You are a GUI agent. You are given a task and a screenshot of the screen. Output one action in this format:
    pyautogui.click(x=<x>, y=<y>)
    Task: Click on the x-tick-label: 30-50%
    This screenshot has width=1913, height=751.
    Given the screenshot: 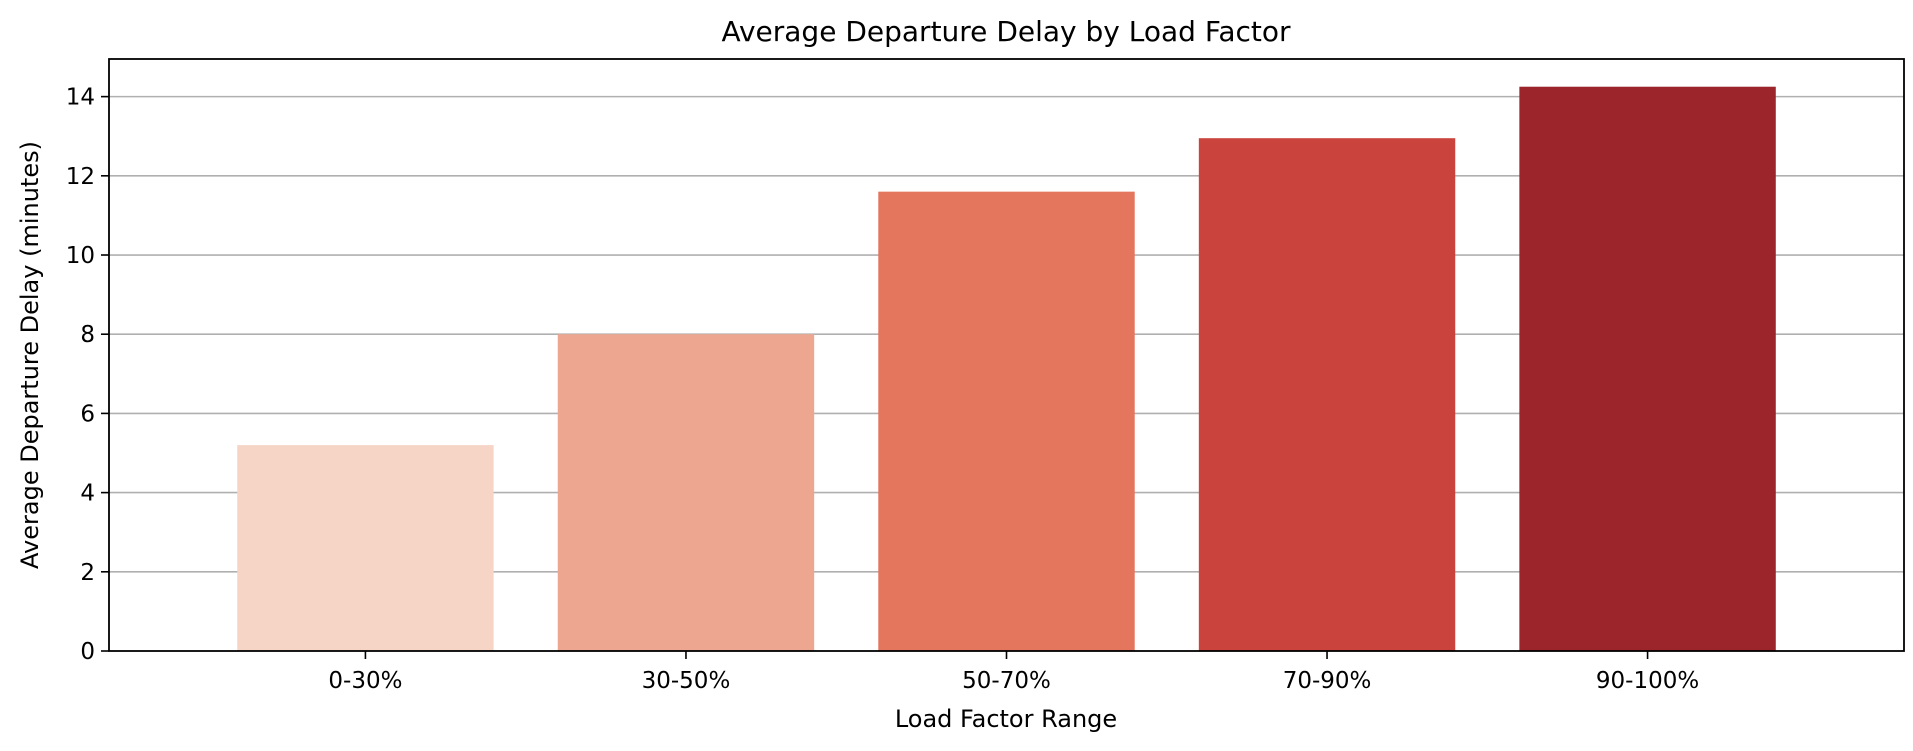 What is the action you would take?
    pyautogui.click(x=686, y=681)
    